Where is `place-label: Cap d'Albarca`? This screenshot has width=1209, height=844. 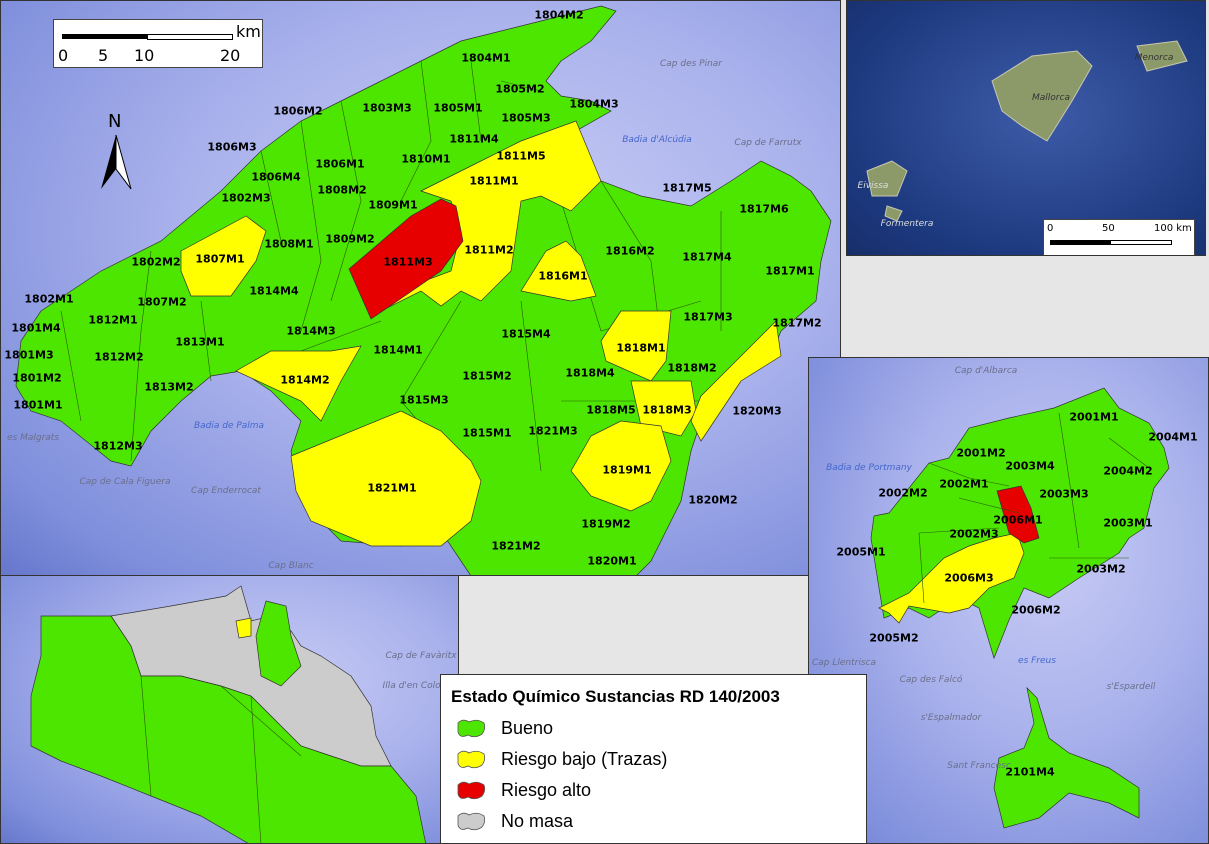
place-label: Cap d'Albarca is located at coordinates (986, 371).